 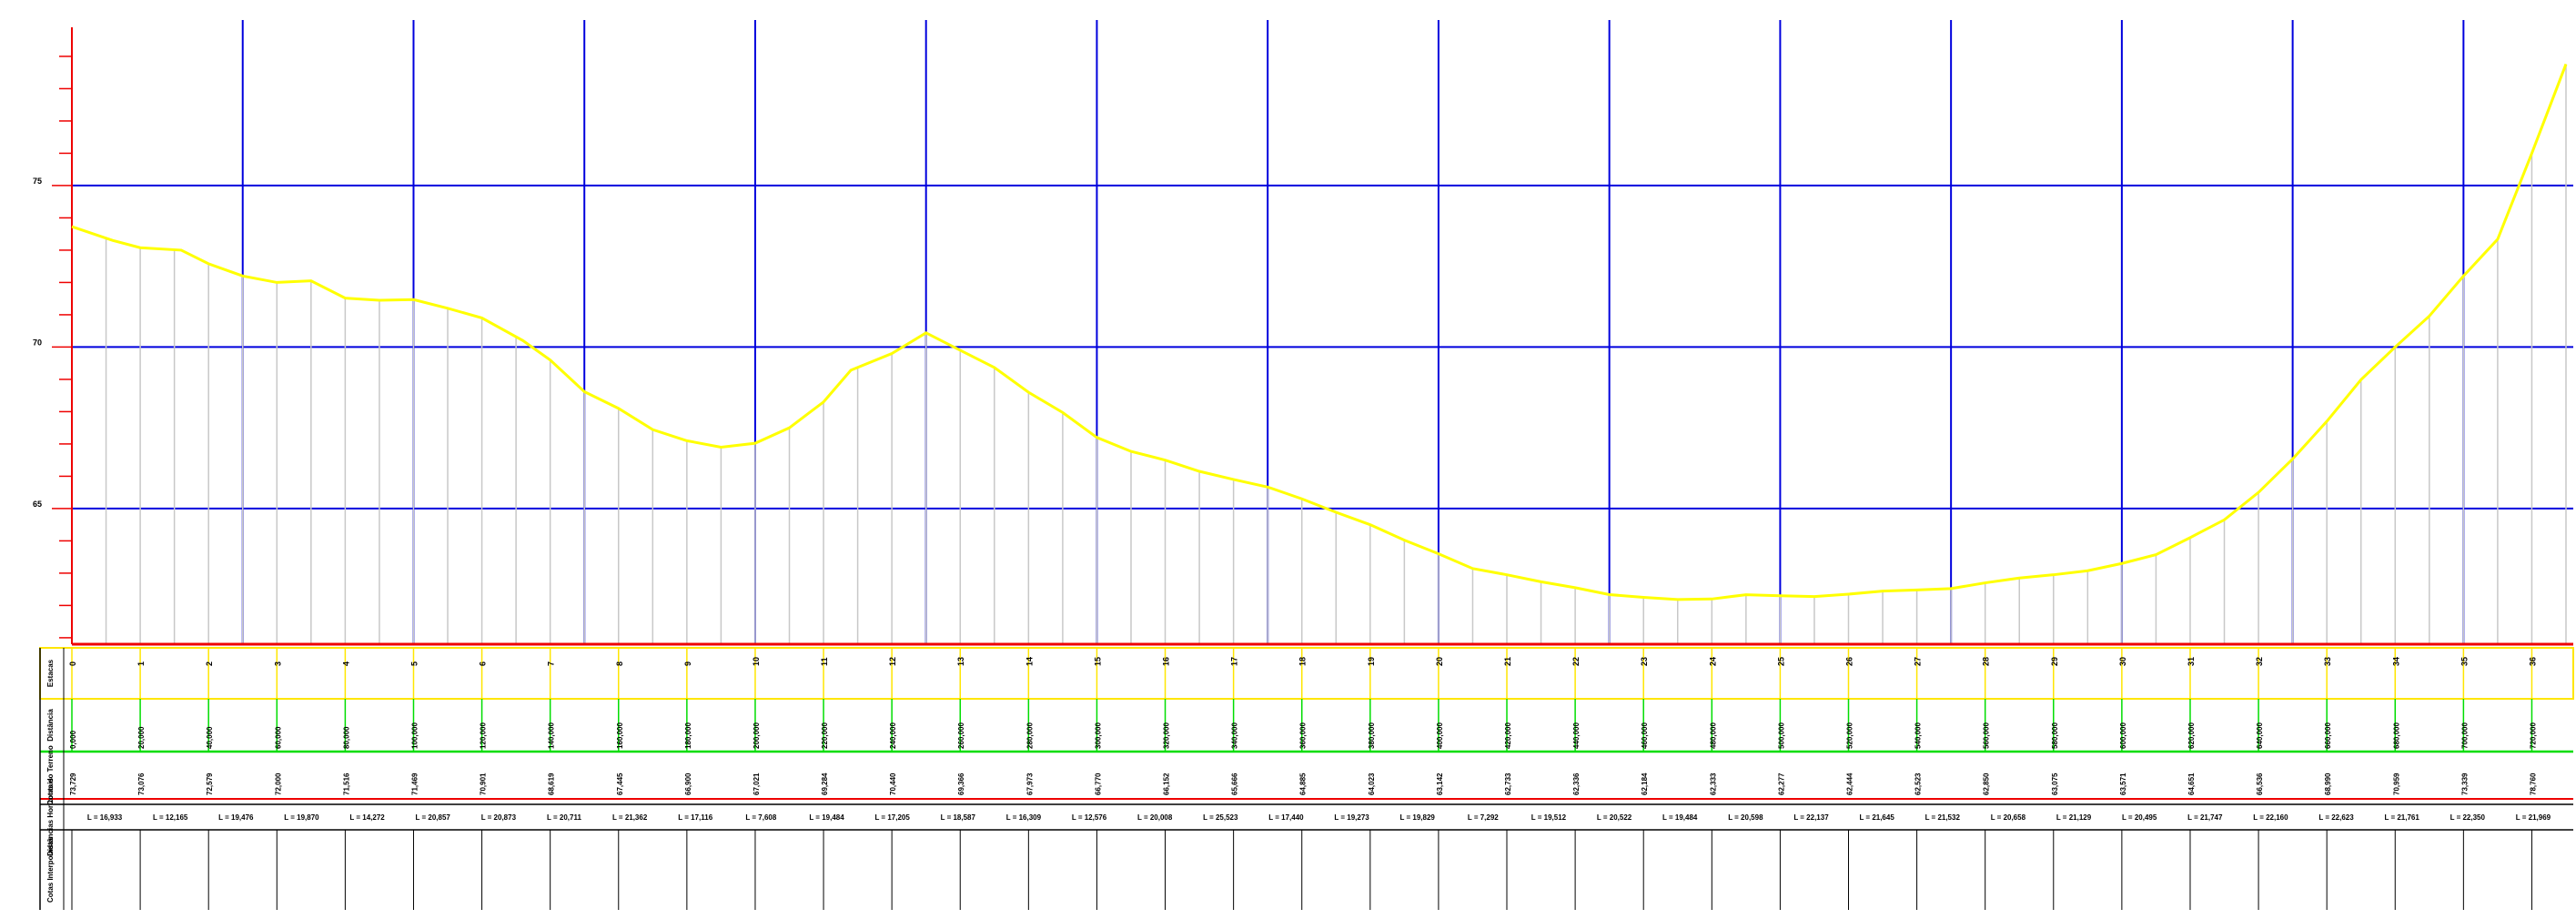 What do you see at coordinates (1167, 784) in the screenshot?
I see `terrain-elevation-label: 66,152` at bounding box center [1167, 784].